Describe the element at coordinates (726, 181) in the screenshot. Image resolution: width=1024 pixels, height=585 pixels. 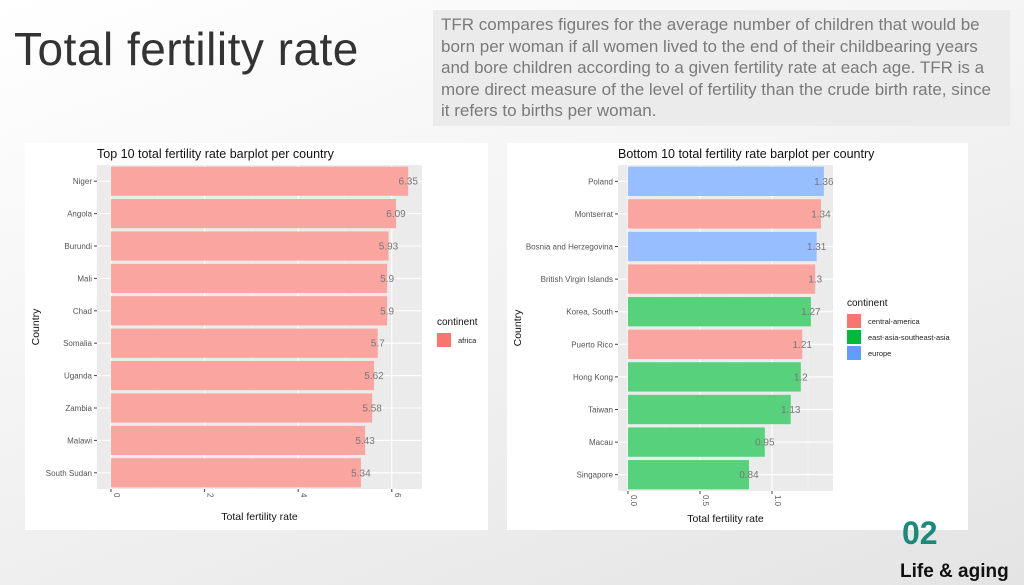
I see `bar-poland` at that location.